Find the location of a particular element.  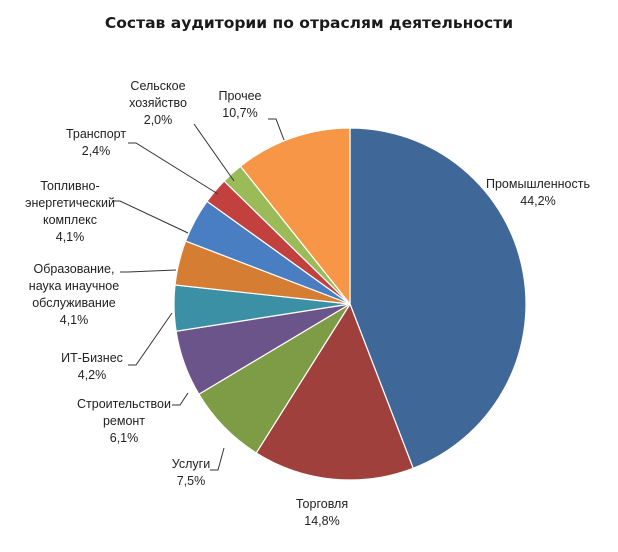

slice-name: обслуживание is located at coordinates (74, 303).